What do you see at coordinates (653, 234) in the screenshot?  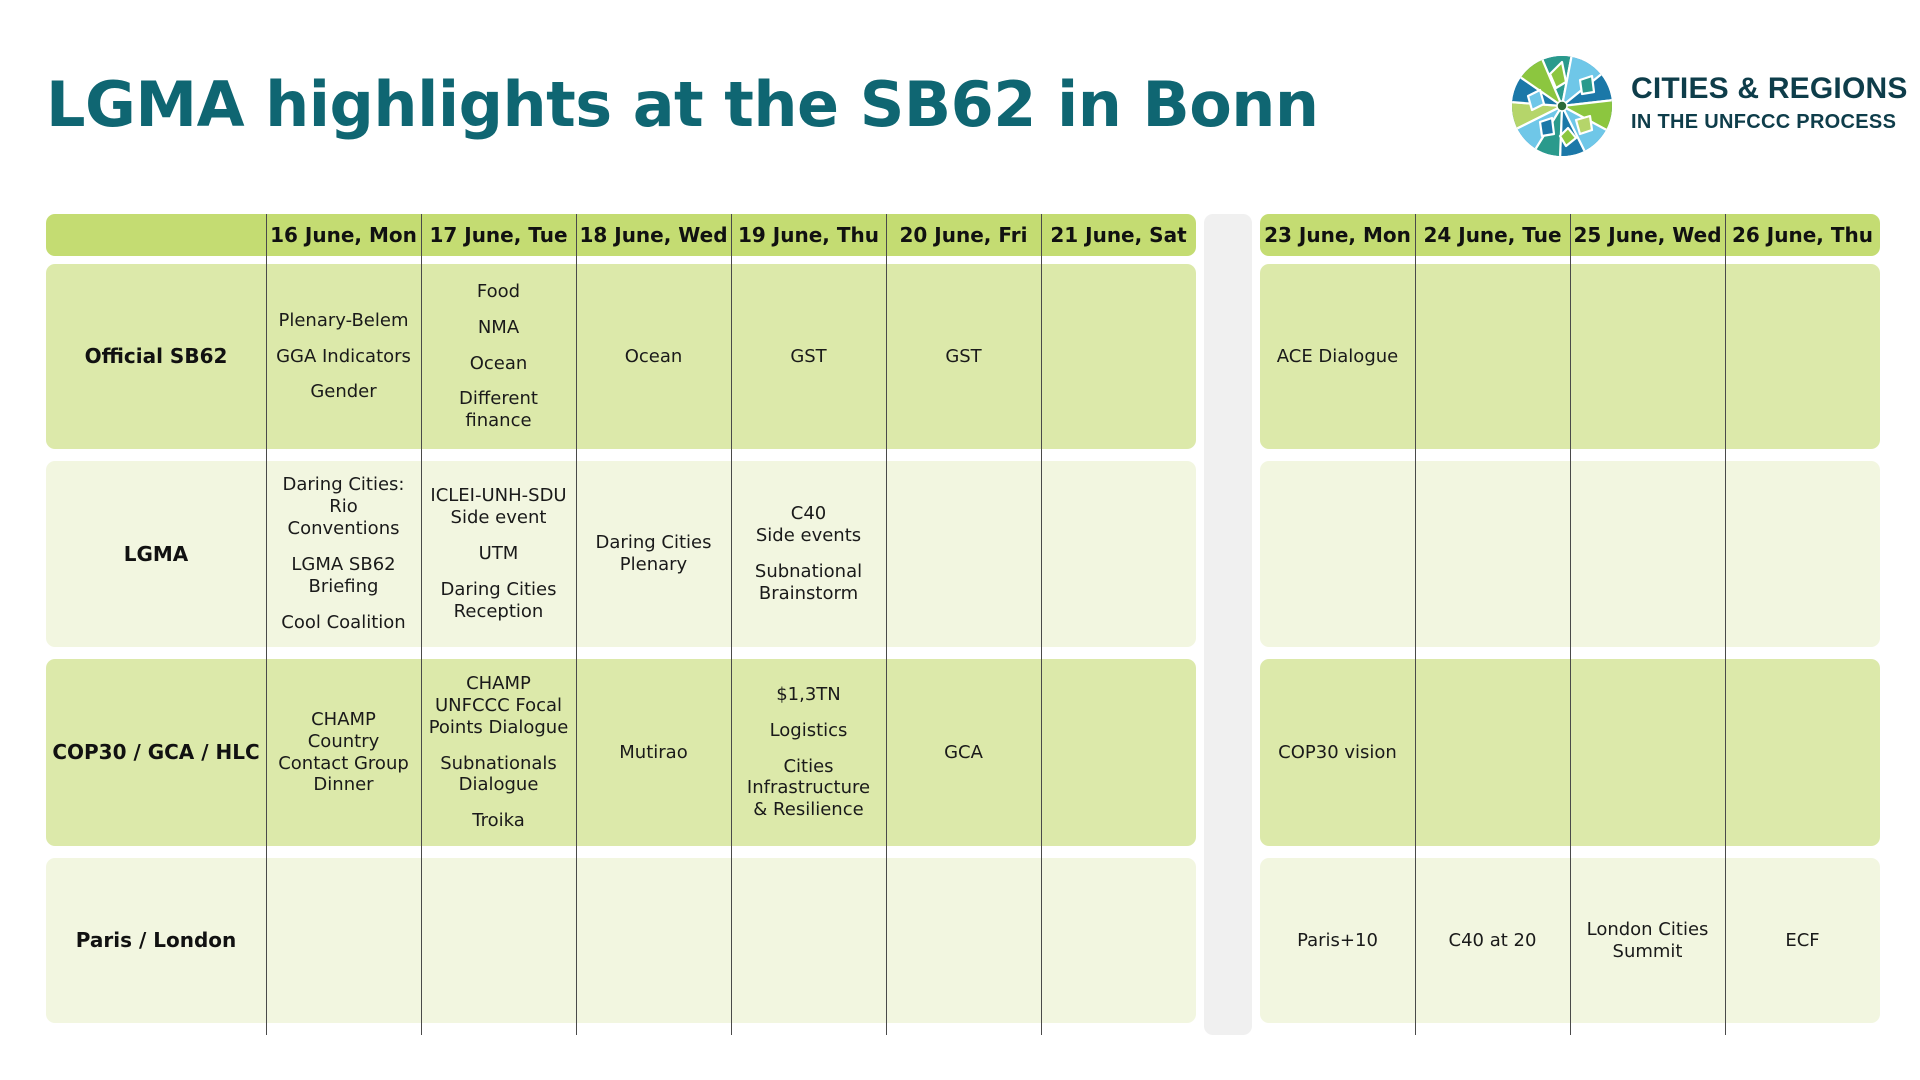 I see `day-header: 18 June, Wed` at bounding box center [653, 234].